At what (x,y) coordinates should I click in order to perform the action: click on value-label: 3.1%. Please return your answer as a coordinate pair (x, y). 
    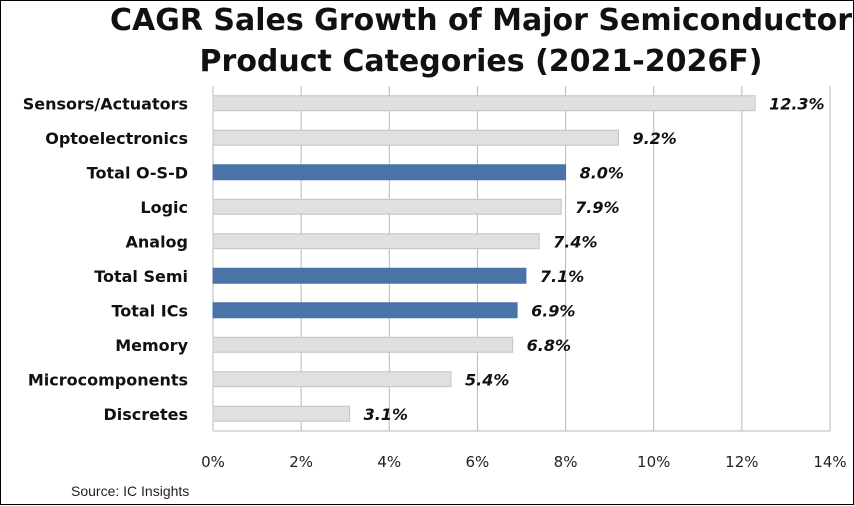
    Looking at the image, I should click on (386, 414).